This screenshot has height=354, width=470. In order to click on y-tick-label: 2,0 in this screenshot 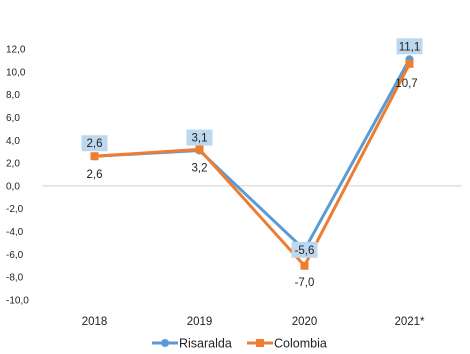, I will do `click(13, 164)`.